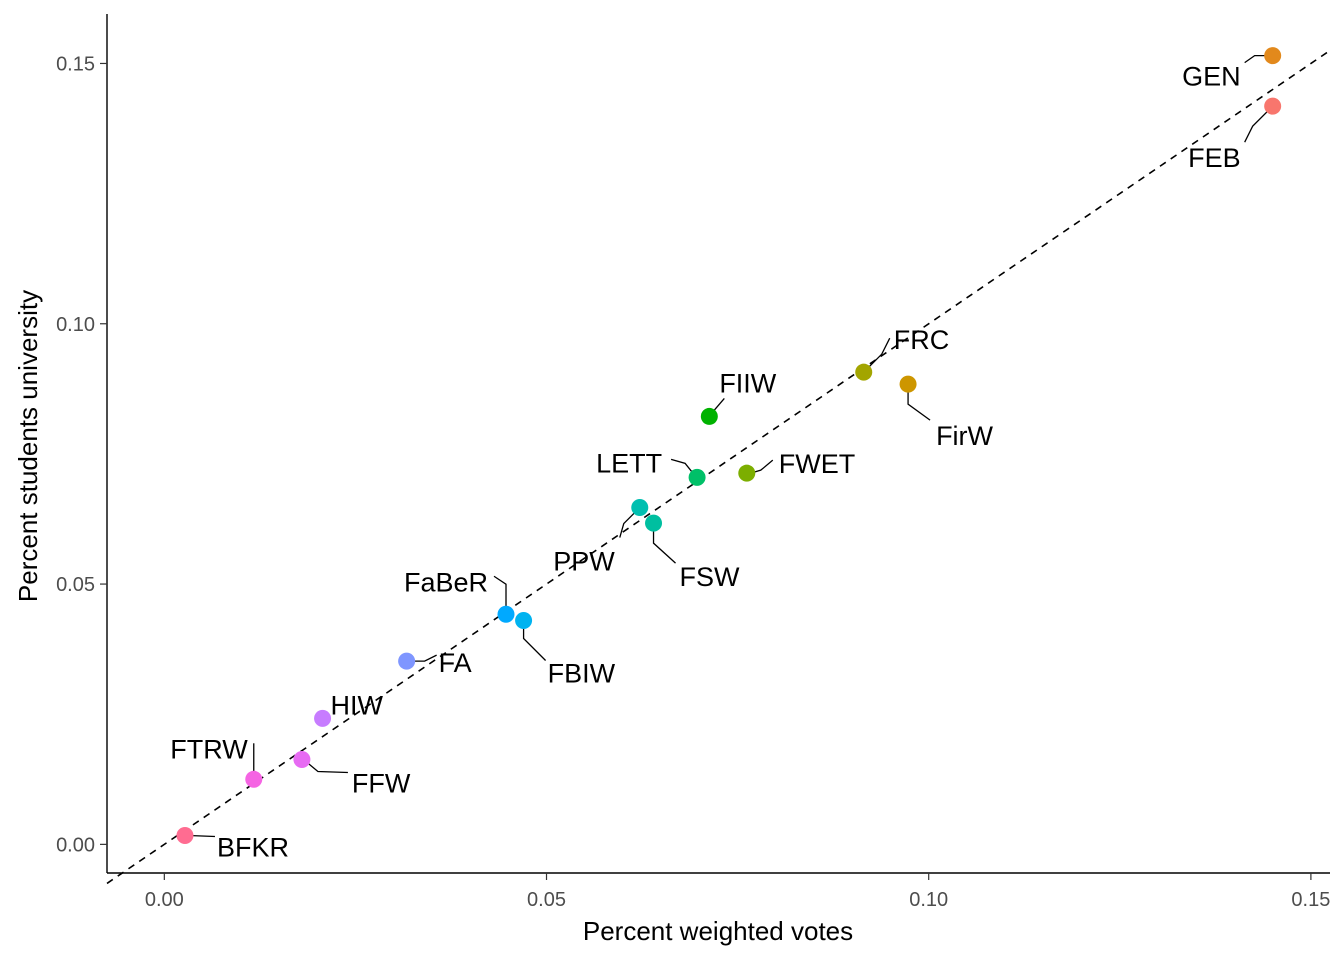 Image resolution: width=1344 pixels, height=960 pixels. What do you see at coordinates (1211, 77) in the screenshot?
I see `point-label: GEN` at bounding box center [1211, 77].